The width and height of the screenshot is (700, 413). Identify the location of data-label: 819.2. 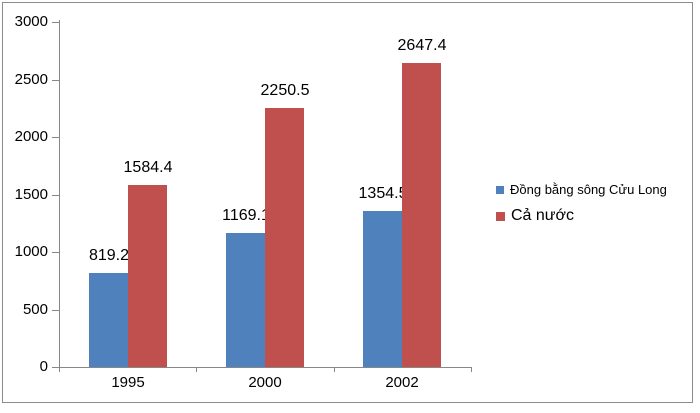
(109, 255).